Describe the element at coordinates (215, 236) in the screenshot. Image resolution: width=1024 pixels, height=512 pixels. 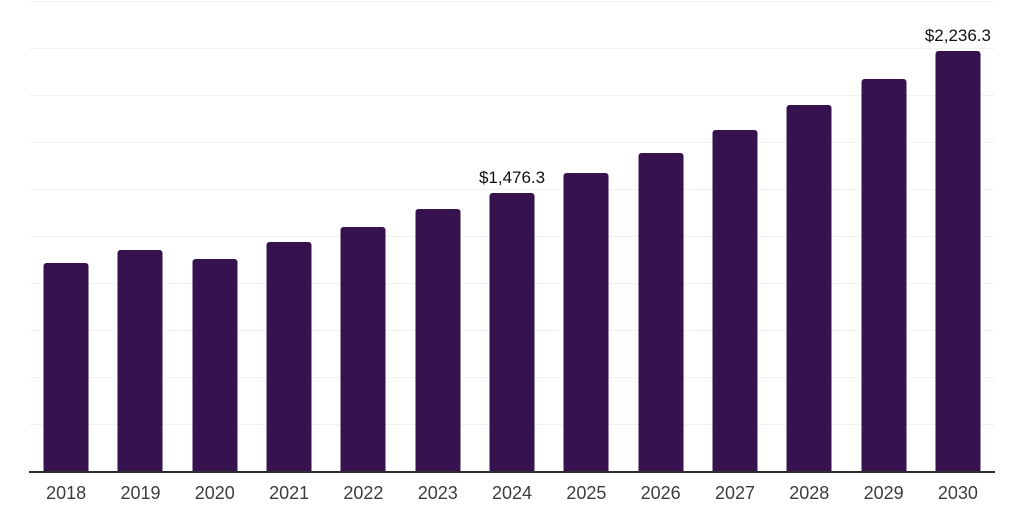
I see `bar-slot-2020` at that location.